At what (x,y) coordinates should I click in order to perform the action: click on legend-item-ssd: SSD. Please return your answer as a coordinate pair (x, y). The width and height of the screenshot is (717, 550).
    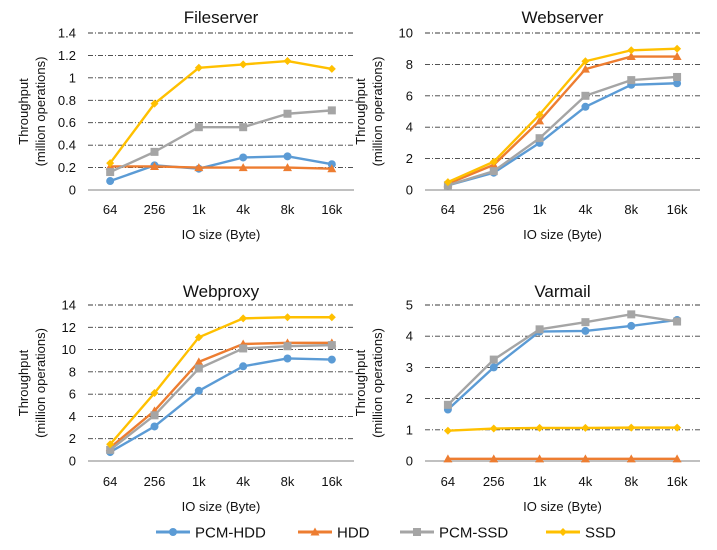
    Looking at the image, I should click on (581, 533).